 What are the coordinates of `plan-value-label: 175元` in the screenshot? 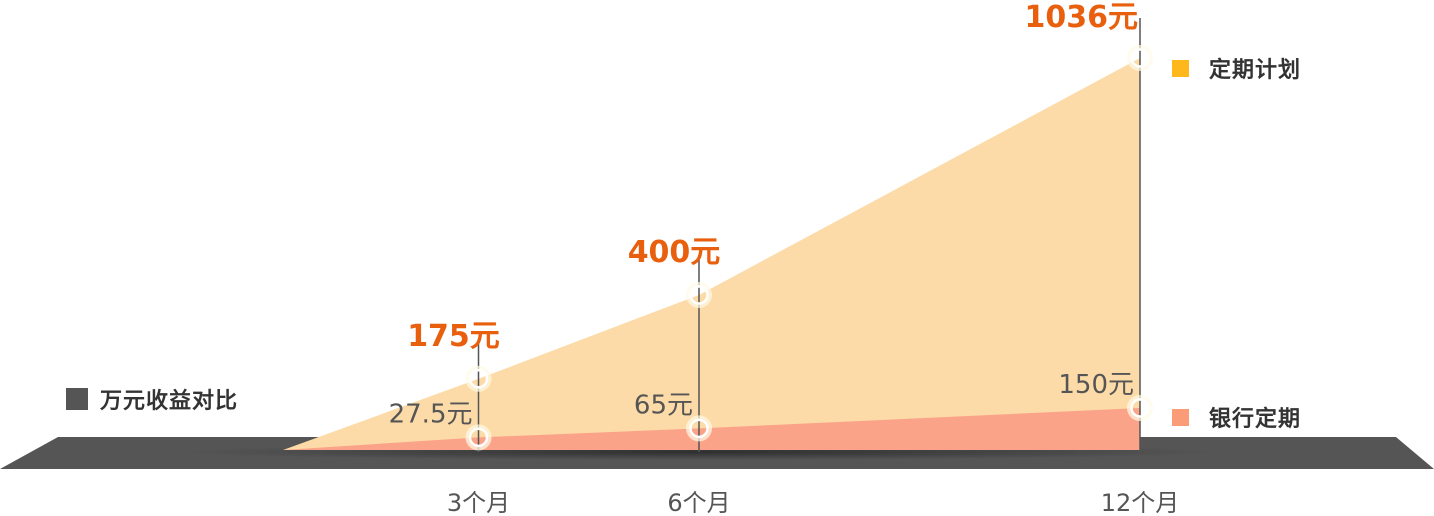 It's located at (453, 336).